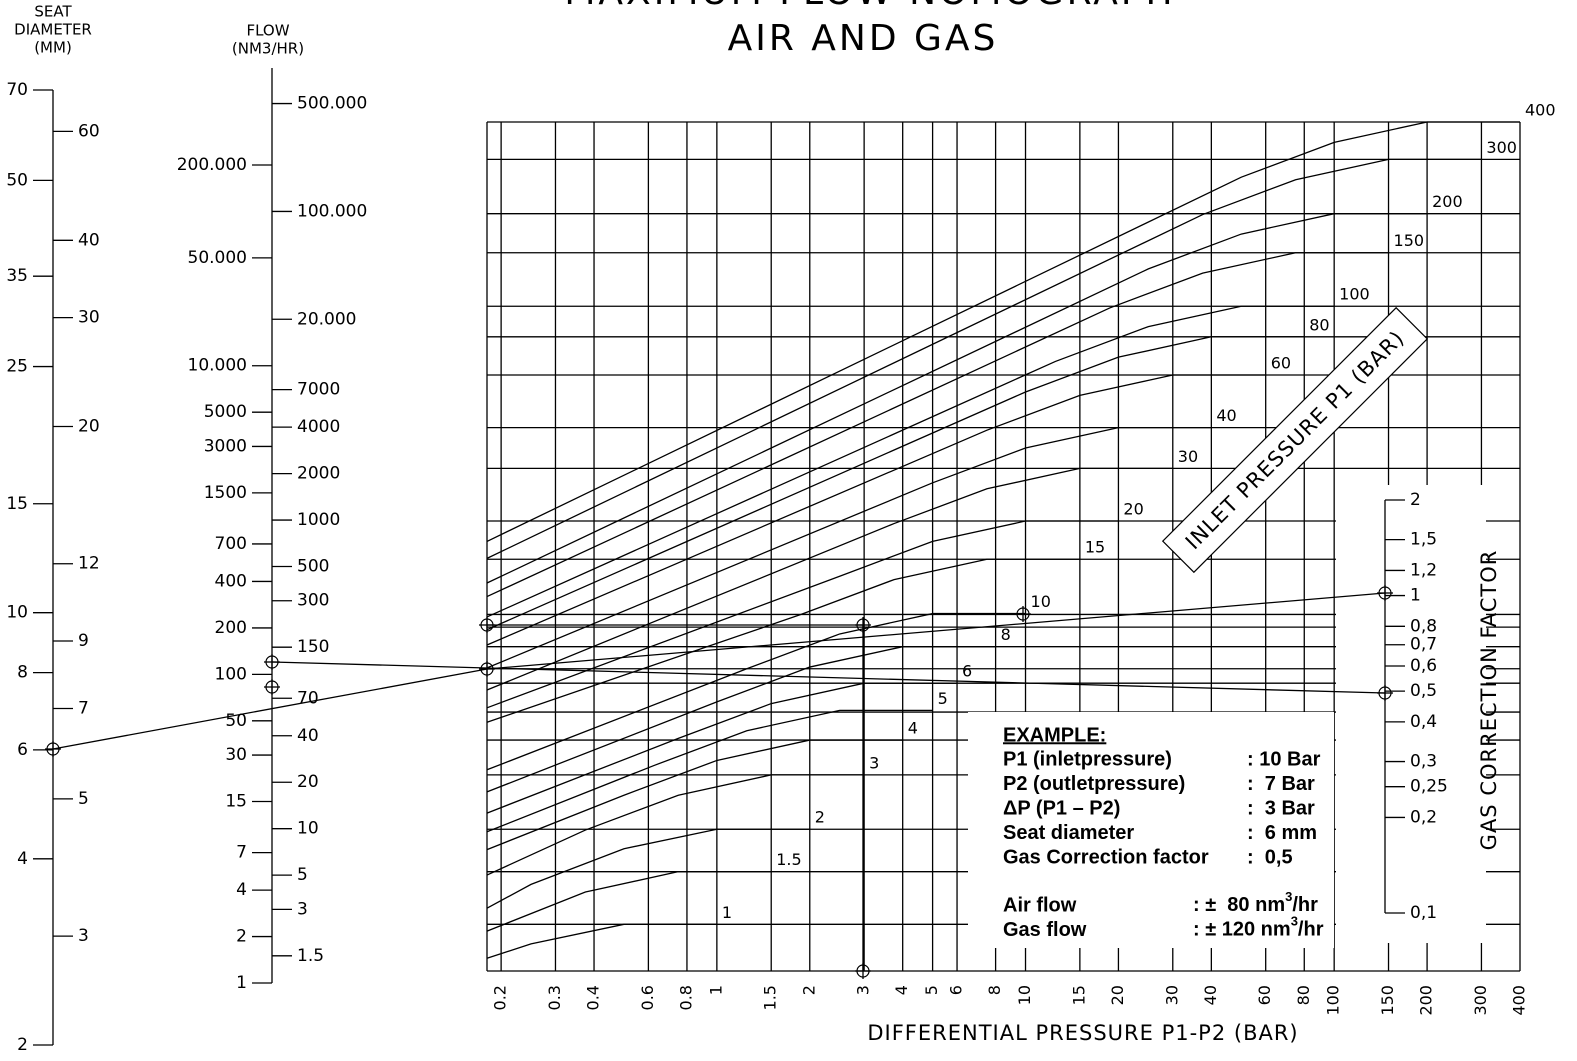 This screenshot has height=1061, width=1577. Describe the element at coordinates (1082, 1033) in the screenshot. I see `x-axis-title: DIFFERENTIAL PRESSURE P1-P2 (BAR)` at that location.